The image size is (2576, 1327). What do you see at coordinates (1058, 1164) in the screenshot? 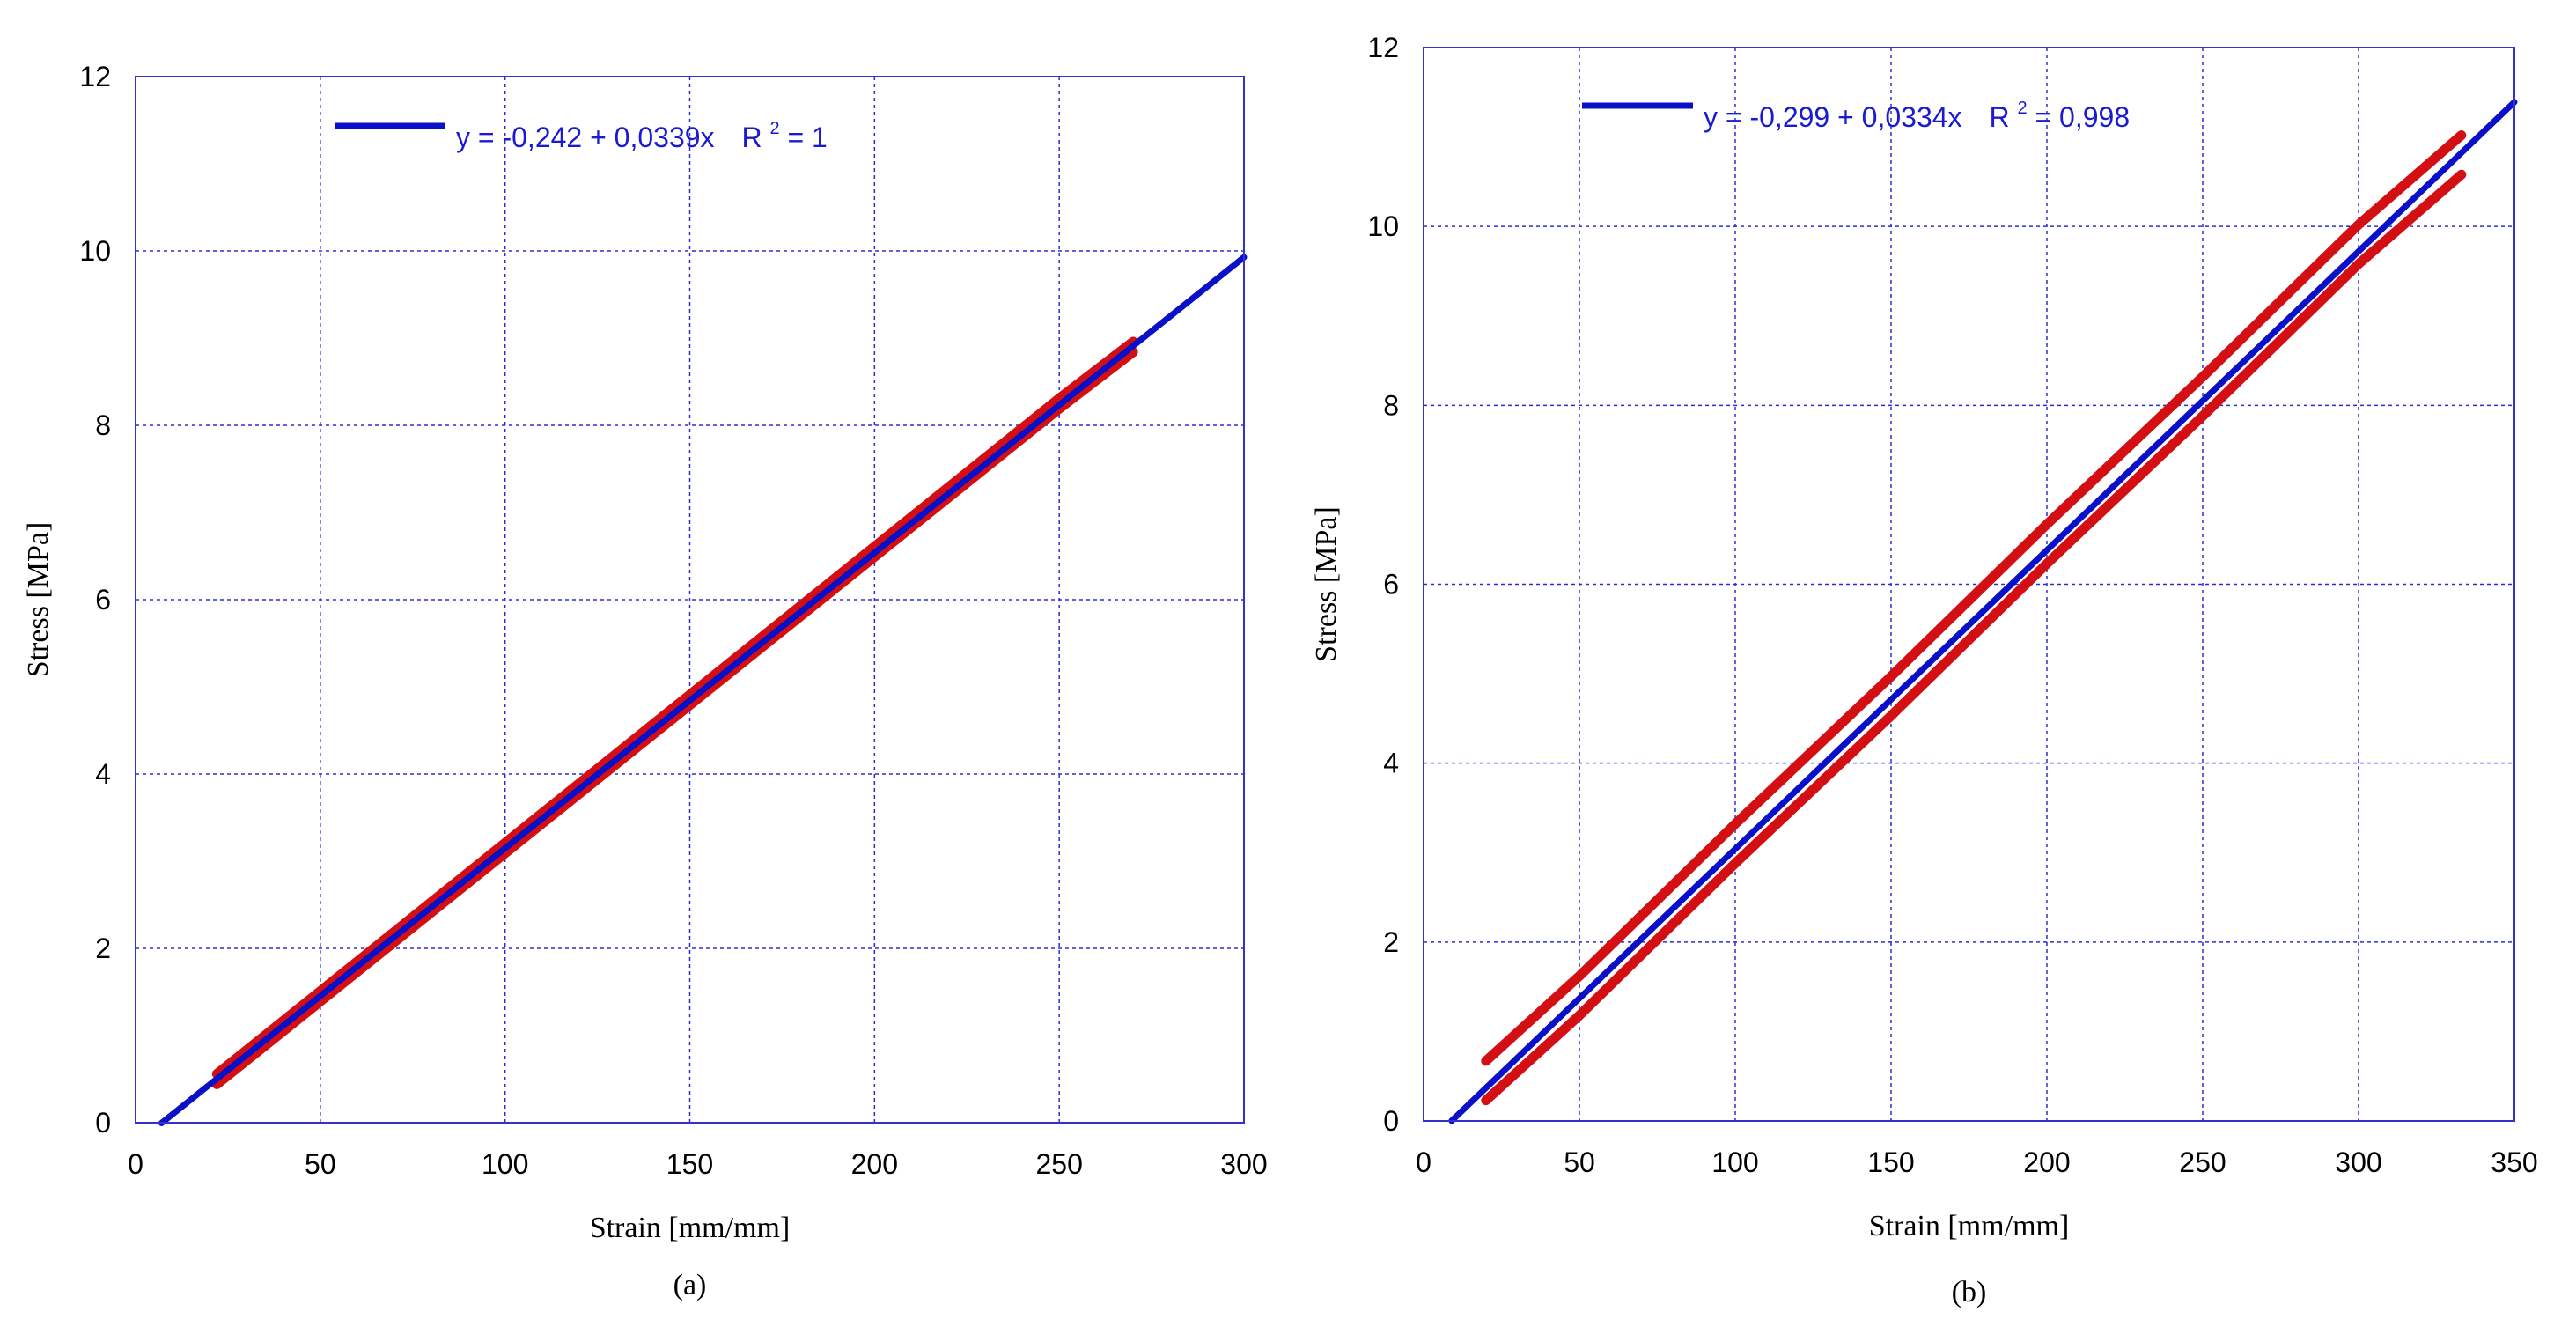
I see `panel-a-x-tick-250: 250` at bounding box center [1058, 1164].